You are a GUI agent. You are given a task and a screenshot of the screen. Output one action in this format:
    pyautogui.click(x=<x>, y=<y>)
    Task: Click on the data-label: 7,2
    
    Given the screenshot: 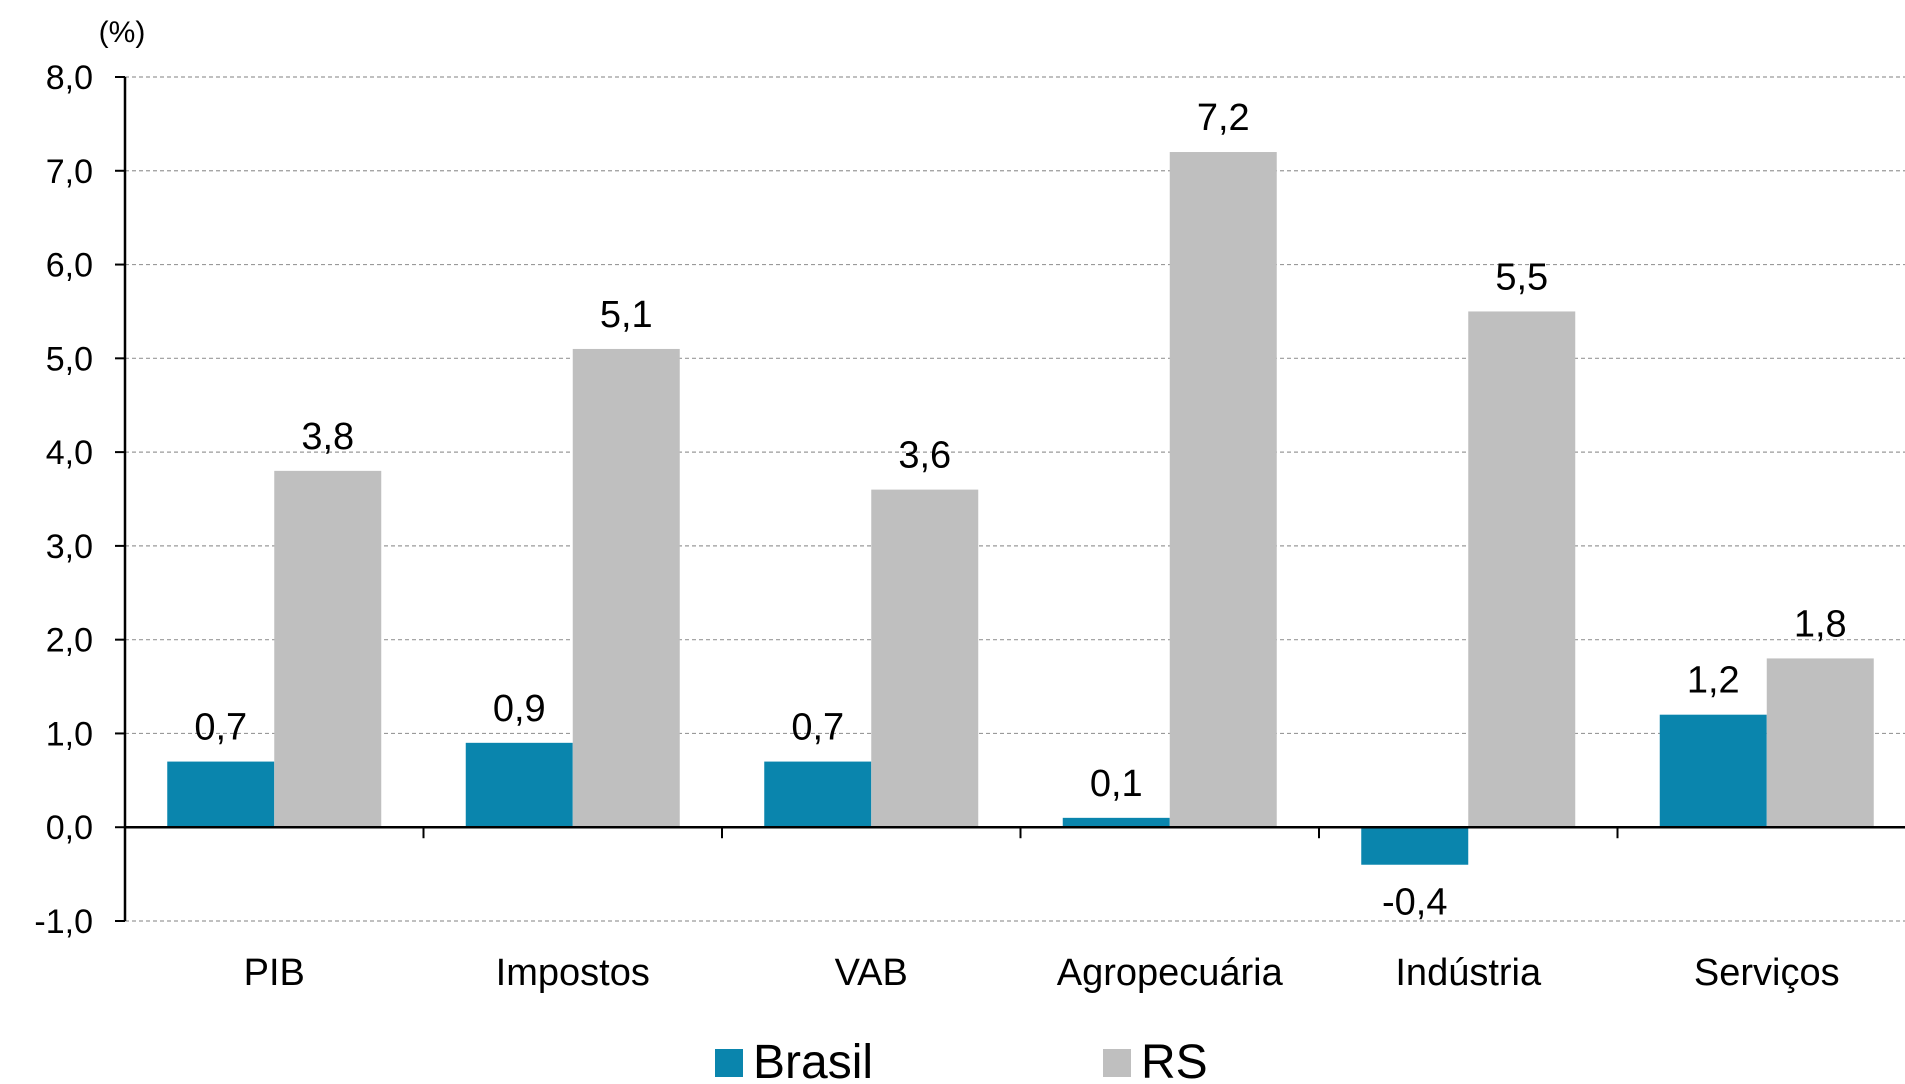 What is the action you would take?
    pyautogui.click(x=1223, y=118)
    